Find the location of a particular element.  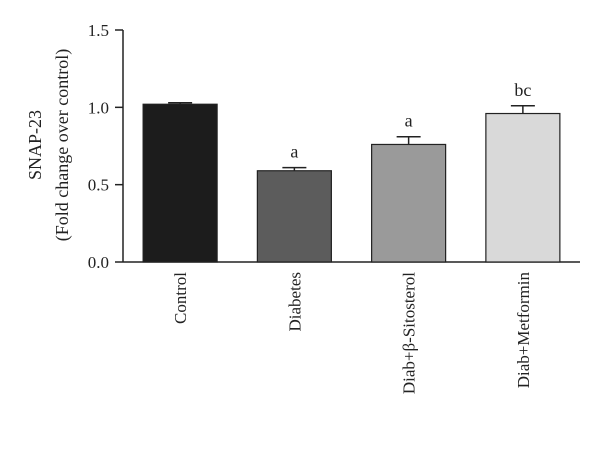

category-label: Control is located at coordinates (180, 298).